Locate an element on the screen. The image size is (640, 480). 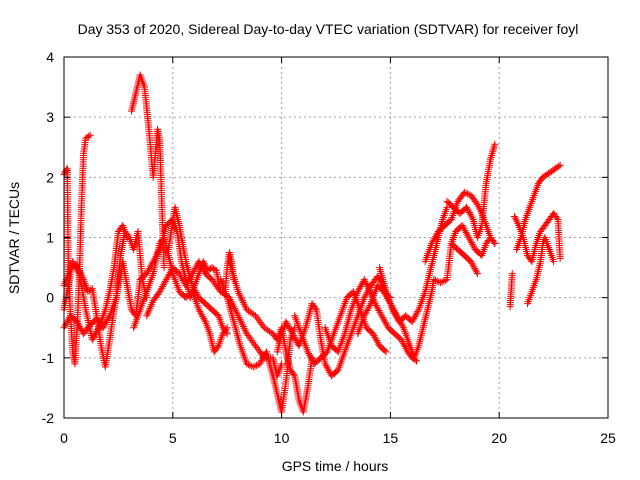
y-tick-label: -2 is located at coordinates (48, 418).